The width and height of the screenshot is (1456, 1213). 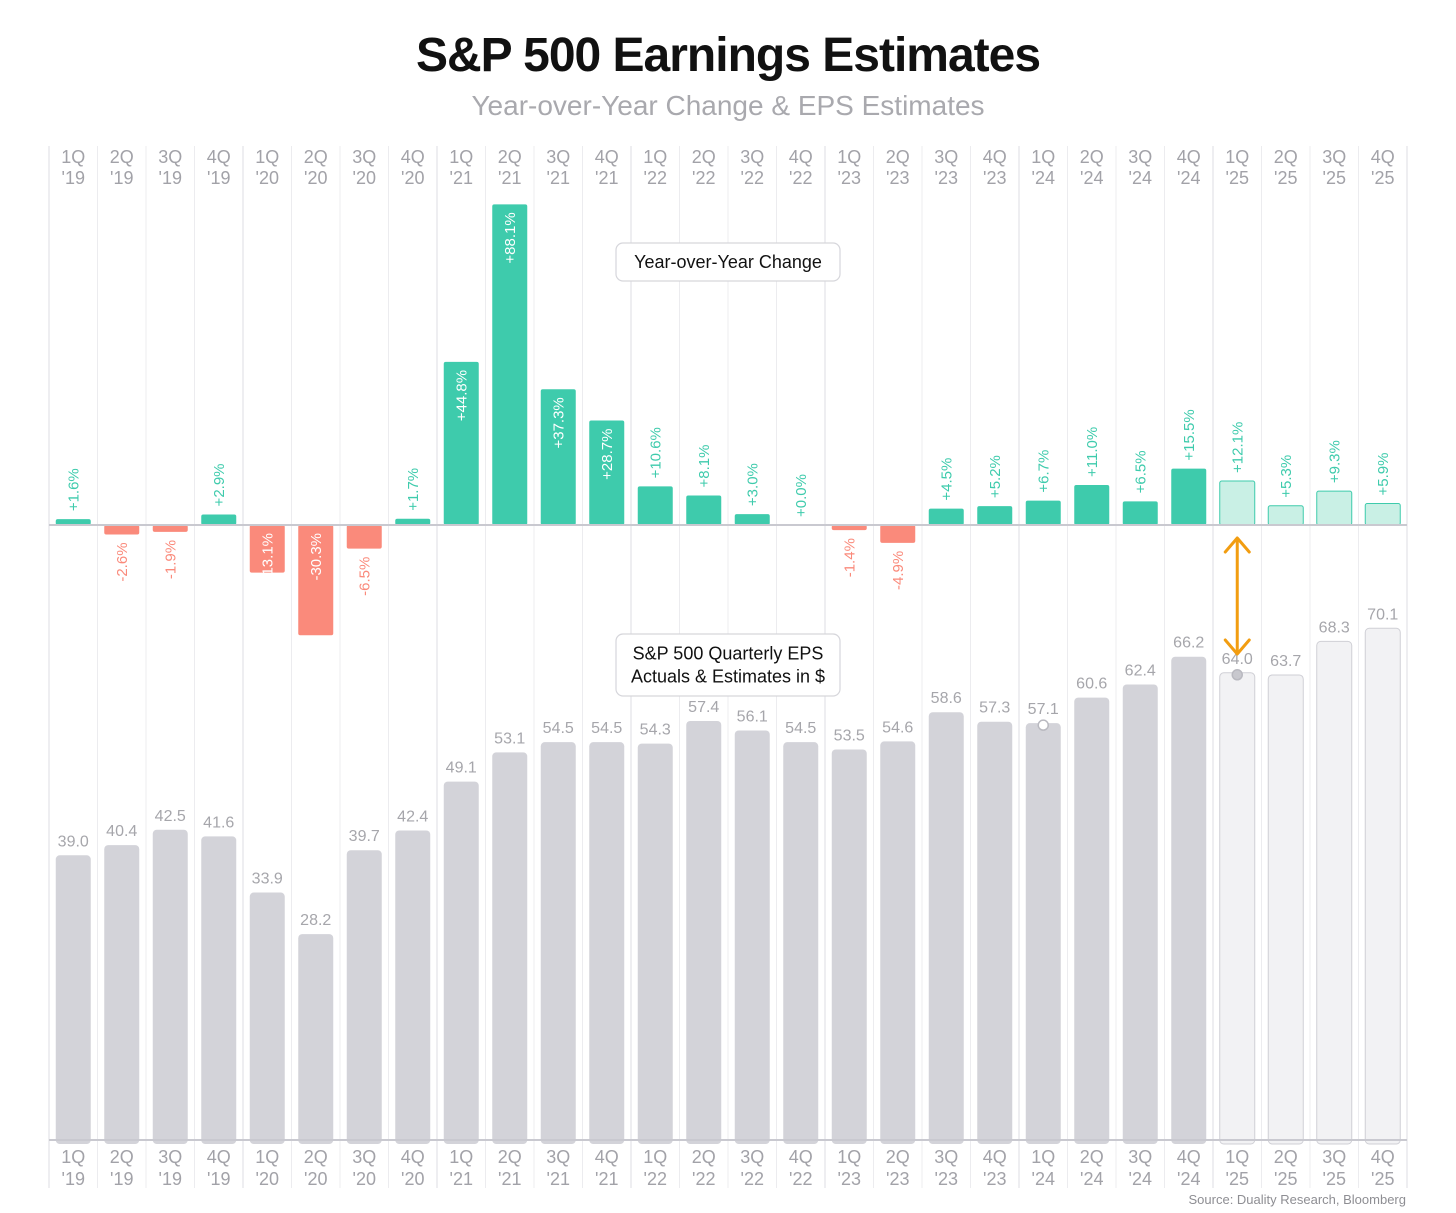 I want to click on eps-value-label: 62.4, so click(x=1140, y=670).